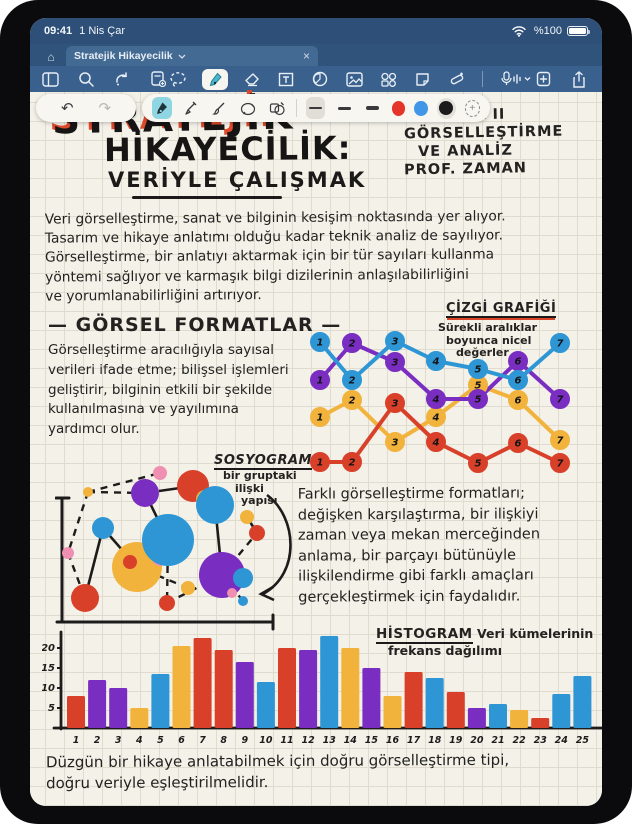  Describe the element at coordinates (535, 633) in the screenshot. I see `histogram-note-1: Veri kümelerinin` at that location.